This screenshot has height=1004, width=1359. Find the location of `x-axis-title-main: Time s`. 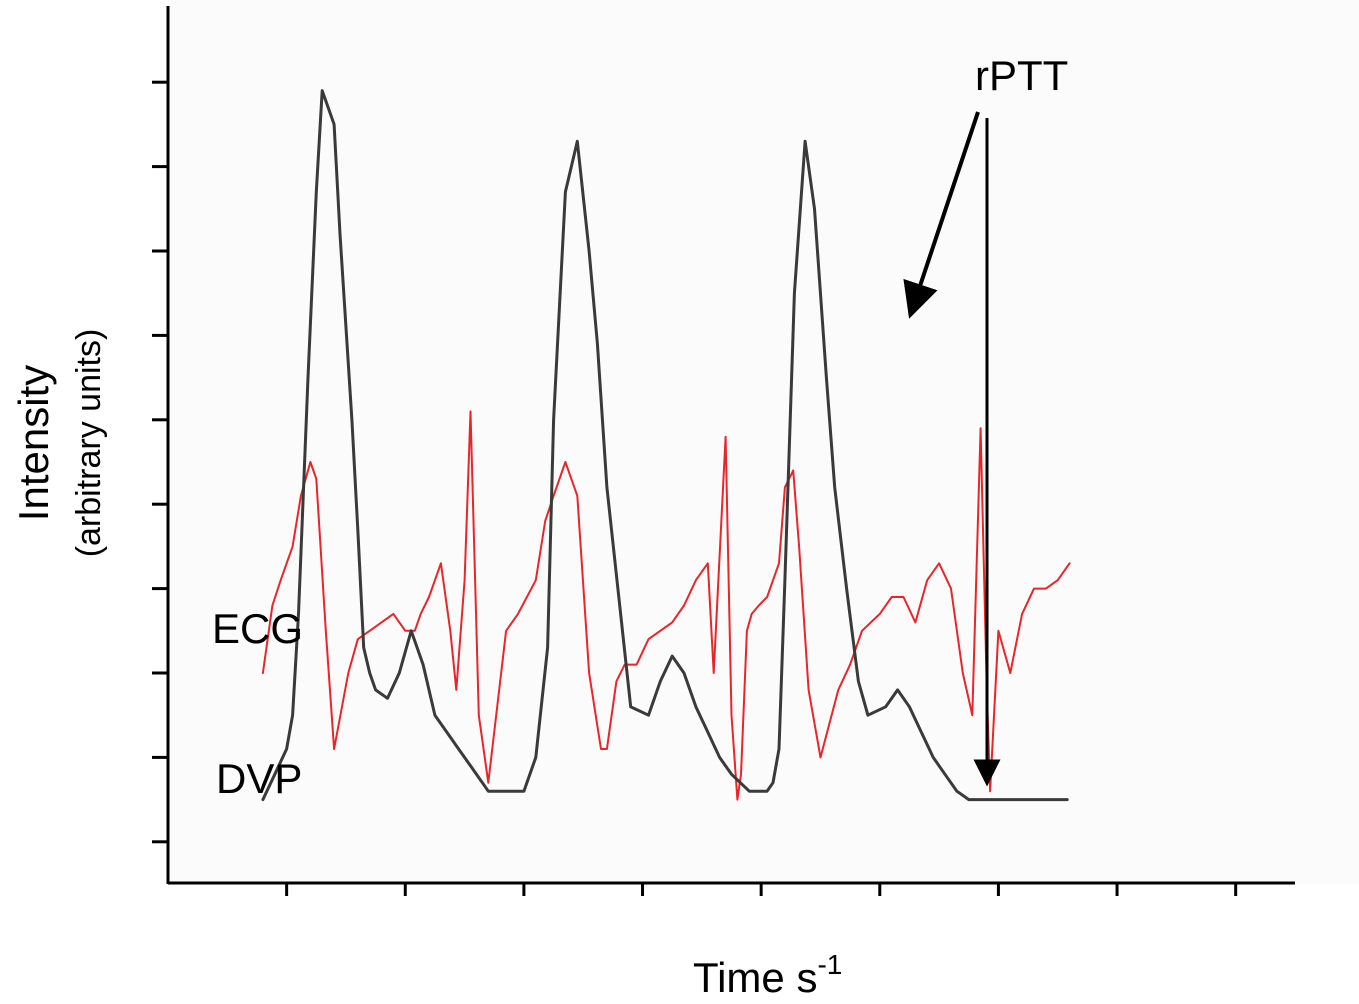

x-axis-title-main: Time s is located at coordinates (755, 977).